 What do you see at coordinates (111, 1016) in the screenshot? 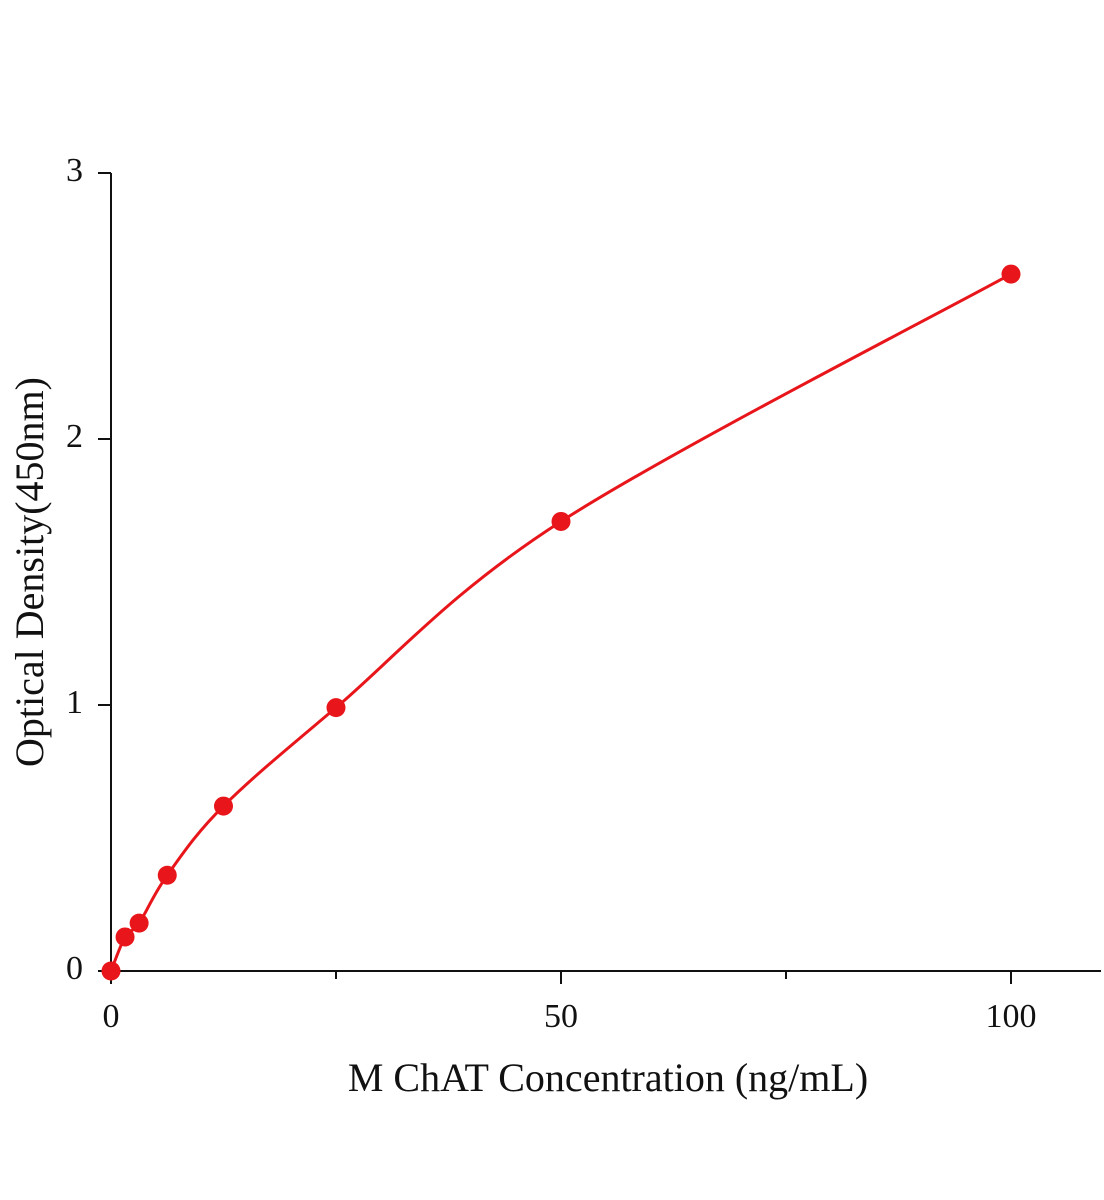
I see `x-tick-label: 0` at bounding box center [111, 1016].